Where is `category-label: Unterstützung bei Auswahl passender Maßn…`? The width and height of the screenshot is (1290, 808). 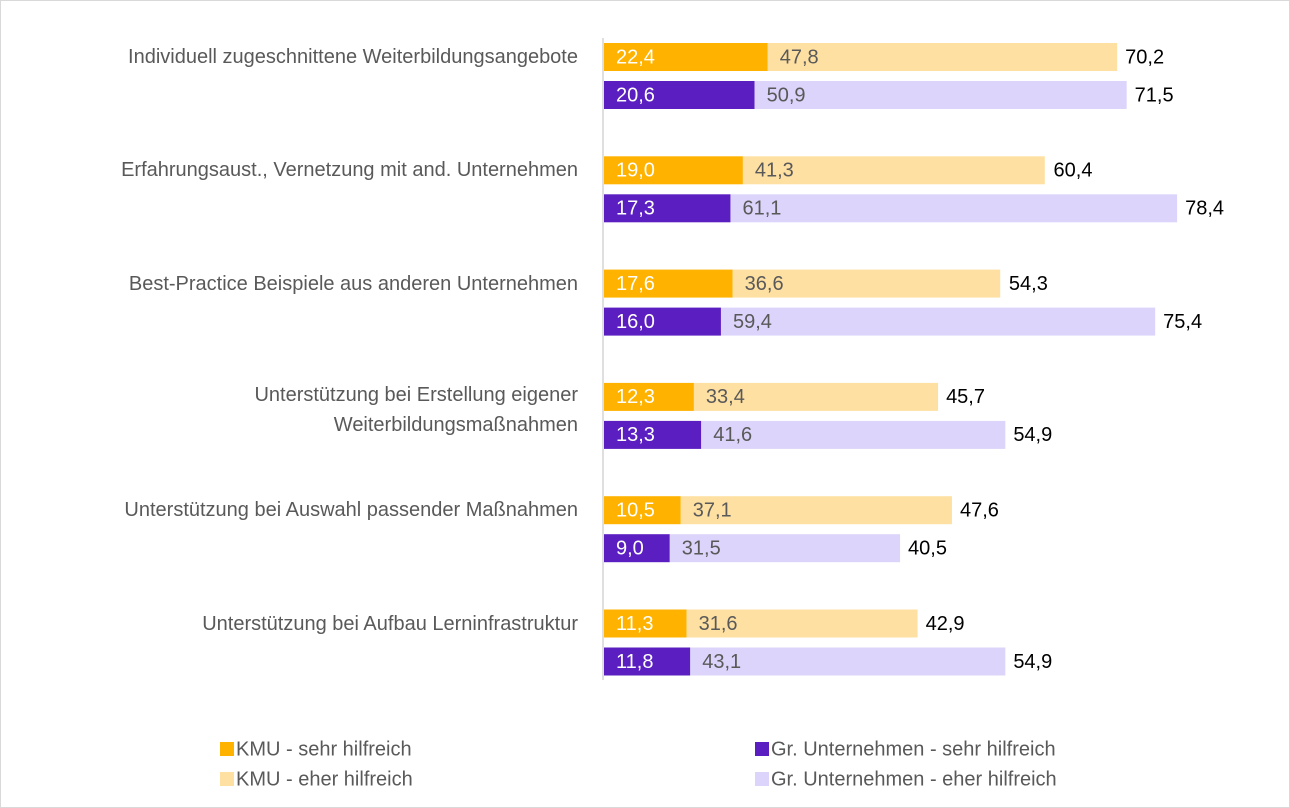 category-label: Unterstützung bei Auswahl passender Maßn… is located at coordinates (351, 510).